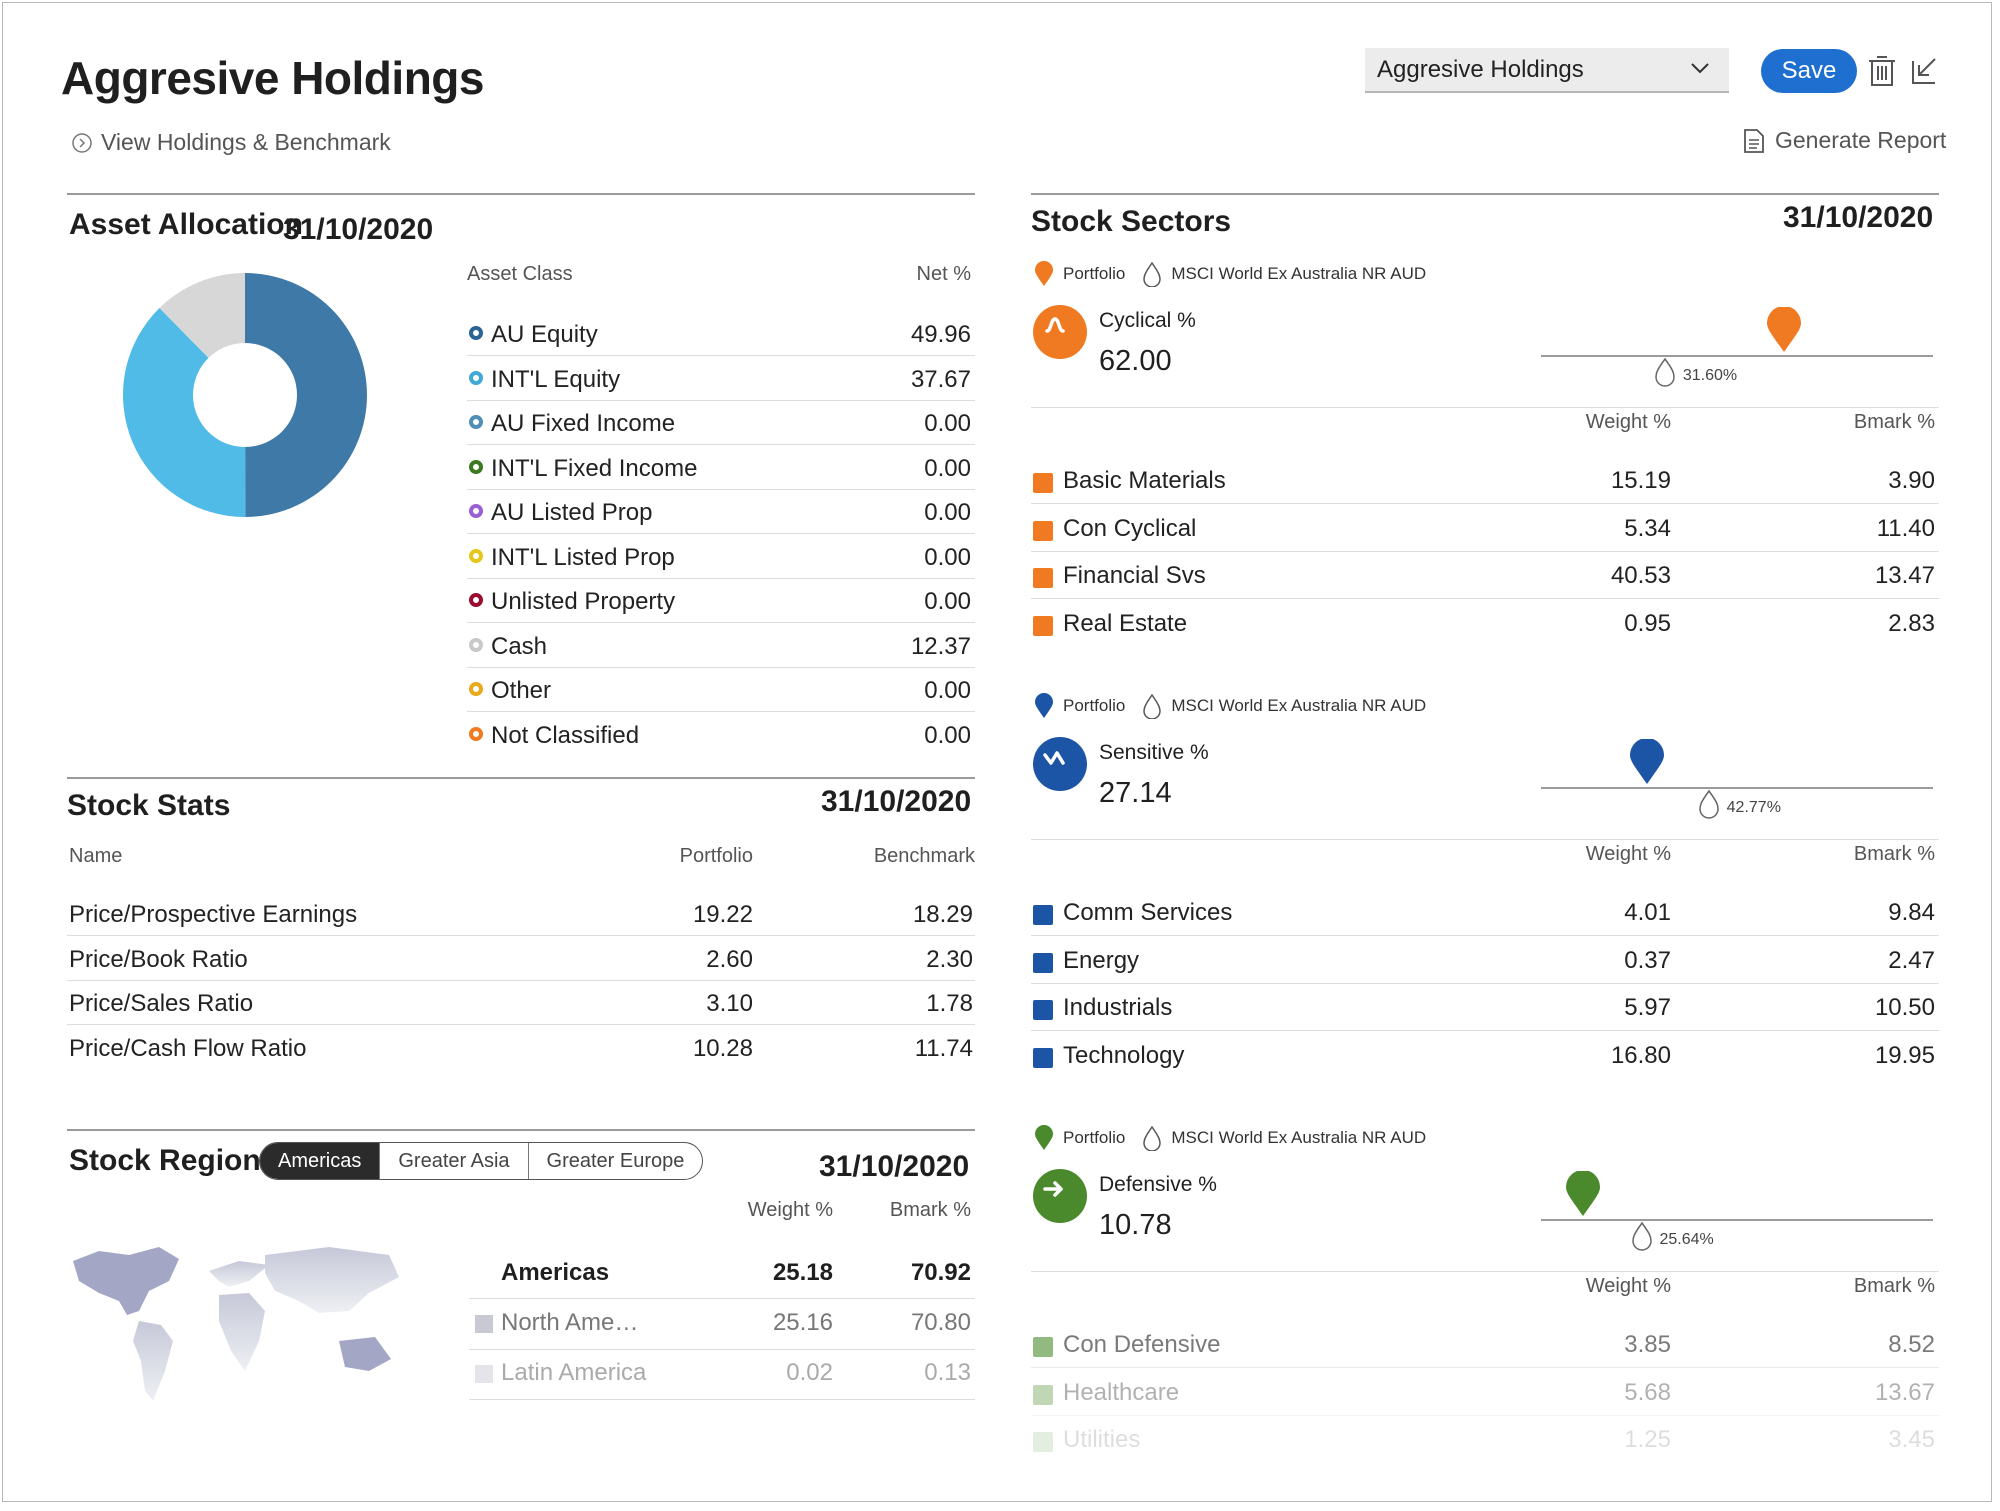 The image size is (2000, 1511). What do you see at coordinates (1135, 361) in the screenshot?
I see `sector-group-value: 62.00` at bounding box center [1135, 361].